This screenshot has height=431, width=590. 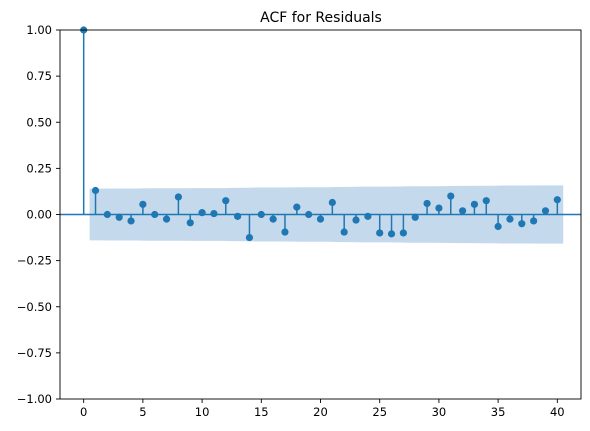 I want to click on x-tick-label: 35, so click(x=498, y=412).